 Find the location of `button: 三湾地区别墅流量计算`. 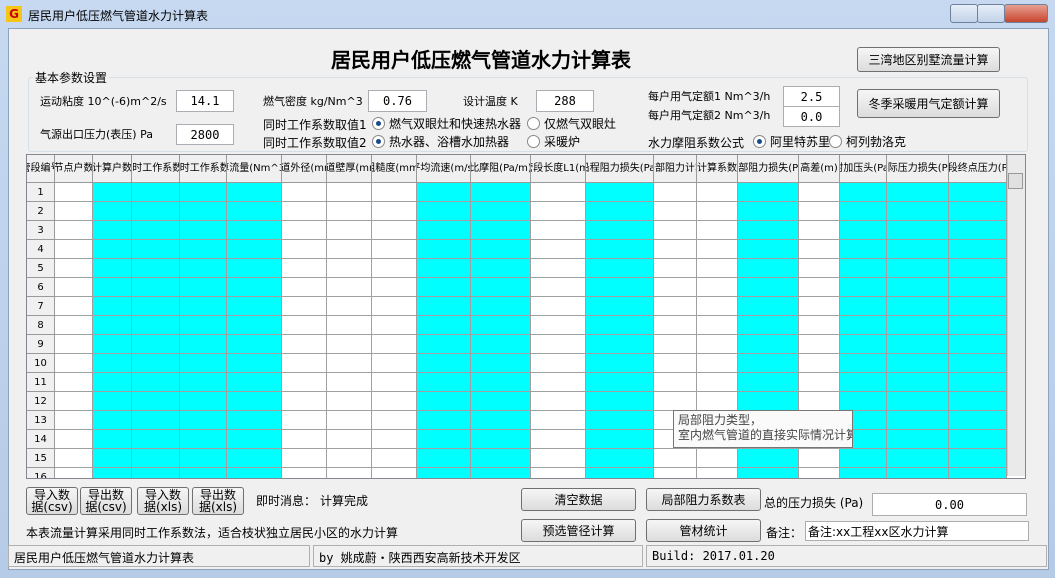

button: 三湾地区别墅流量计算 is located at coordinates (928, 59).